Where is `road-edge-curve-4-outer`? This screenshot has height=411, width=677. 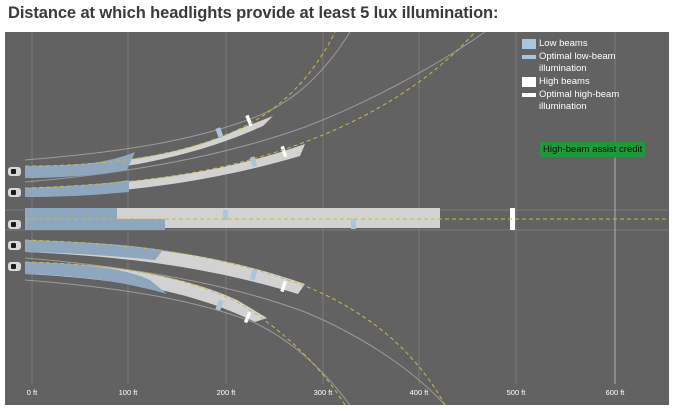
road-edge-curve-4-outer is located at coordinates (187, 342).